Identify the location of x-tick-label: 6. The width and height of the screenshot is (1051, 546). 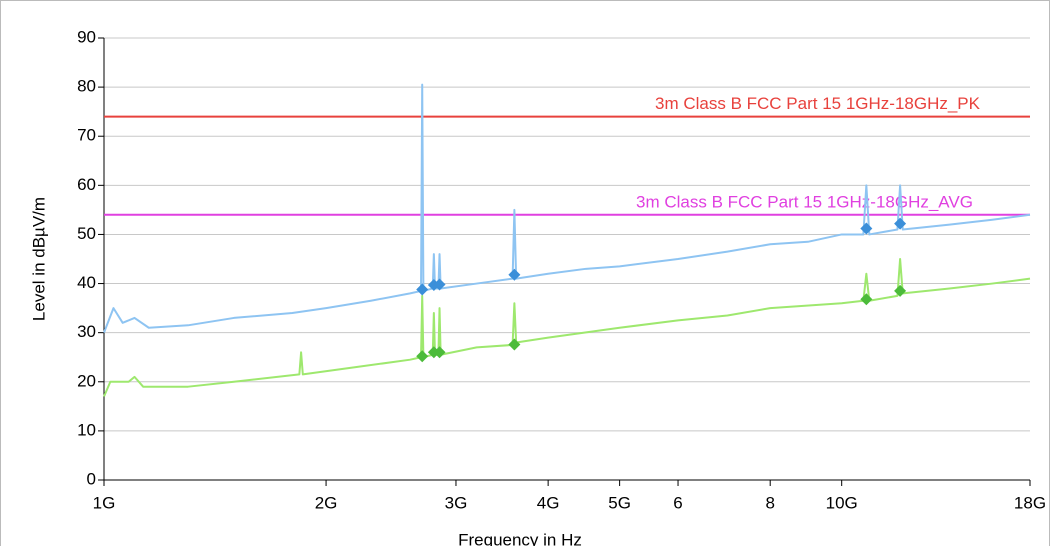
(677, 502).